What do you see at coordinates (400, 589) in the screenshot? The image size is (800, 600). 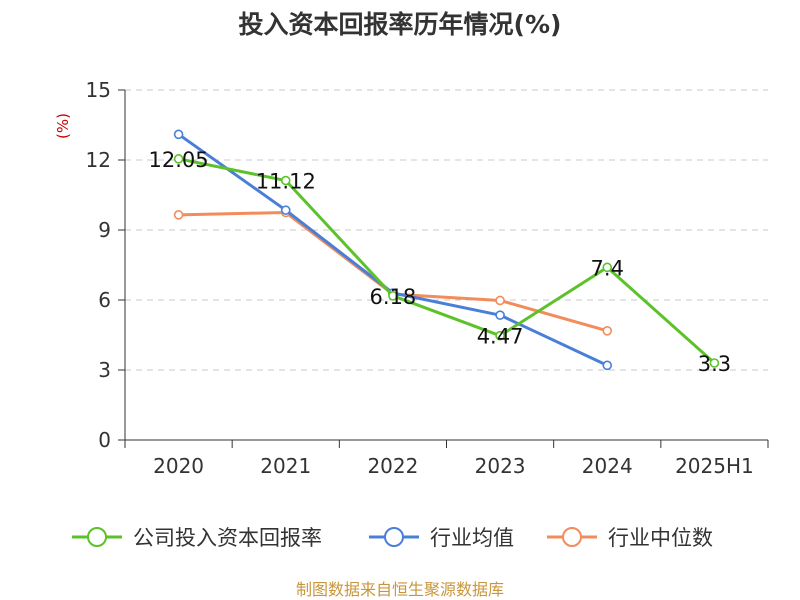 I see `source-note: 制图数据来自恒生聚源数据库` at bounding box center [400, 589].